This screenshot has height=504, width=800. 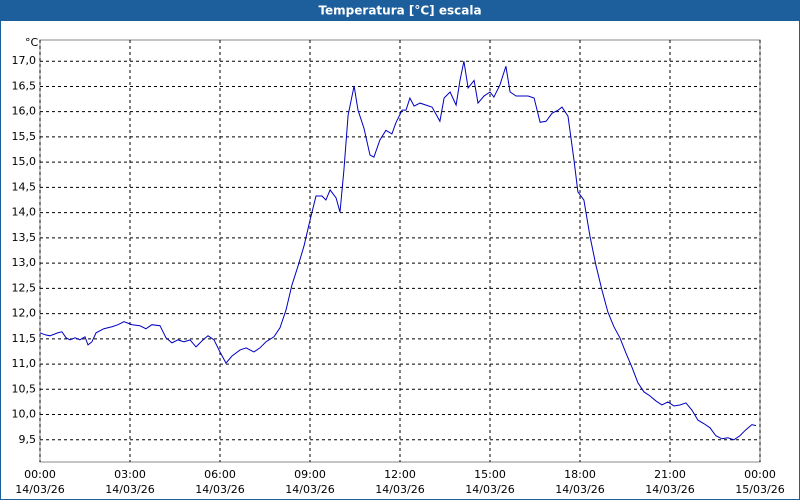 What do you see at coordinates (759, 489) in the screenshot?
I see `x-tick-date: 15/03/26` at bounding box center [759, 489].